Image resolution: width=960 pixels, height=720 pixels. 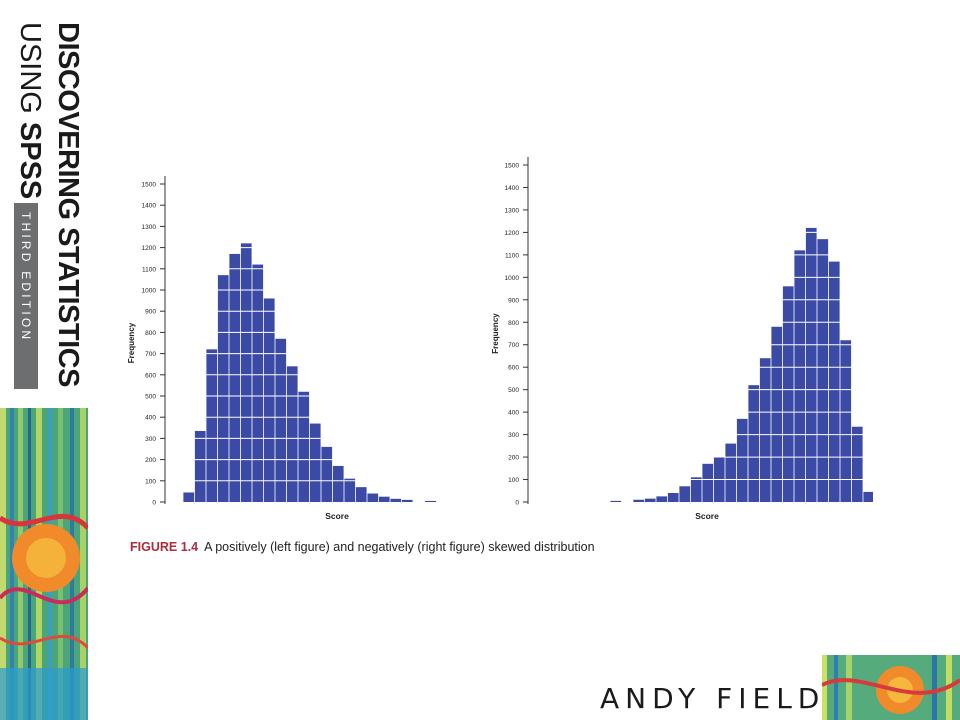 I want to click on cover-art-right, so click(x=891, y=687).